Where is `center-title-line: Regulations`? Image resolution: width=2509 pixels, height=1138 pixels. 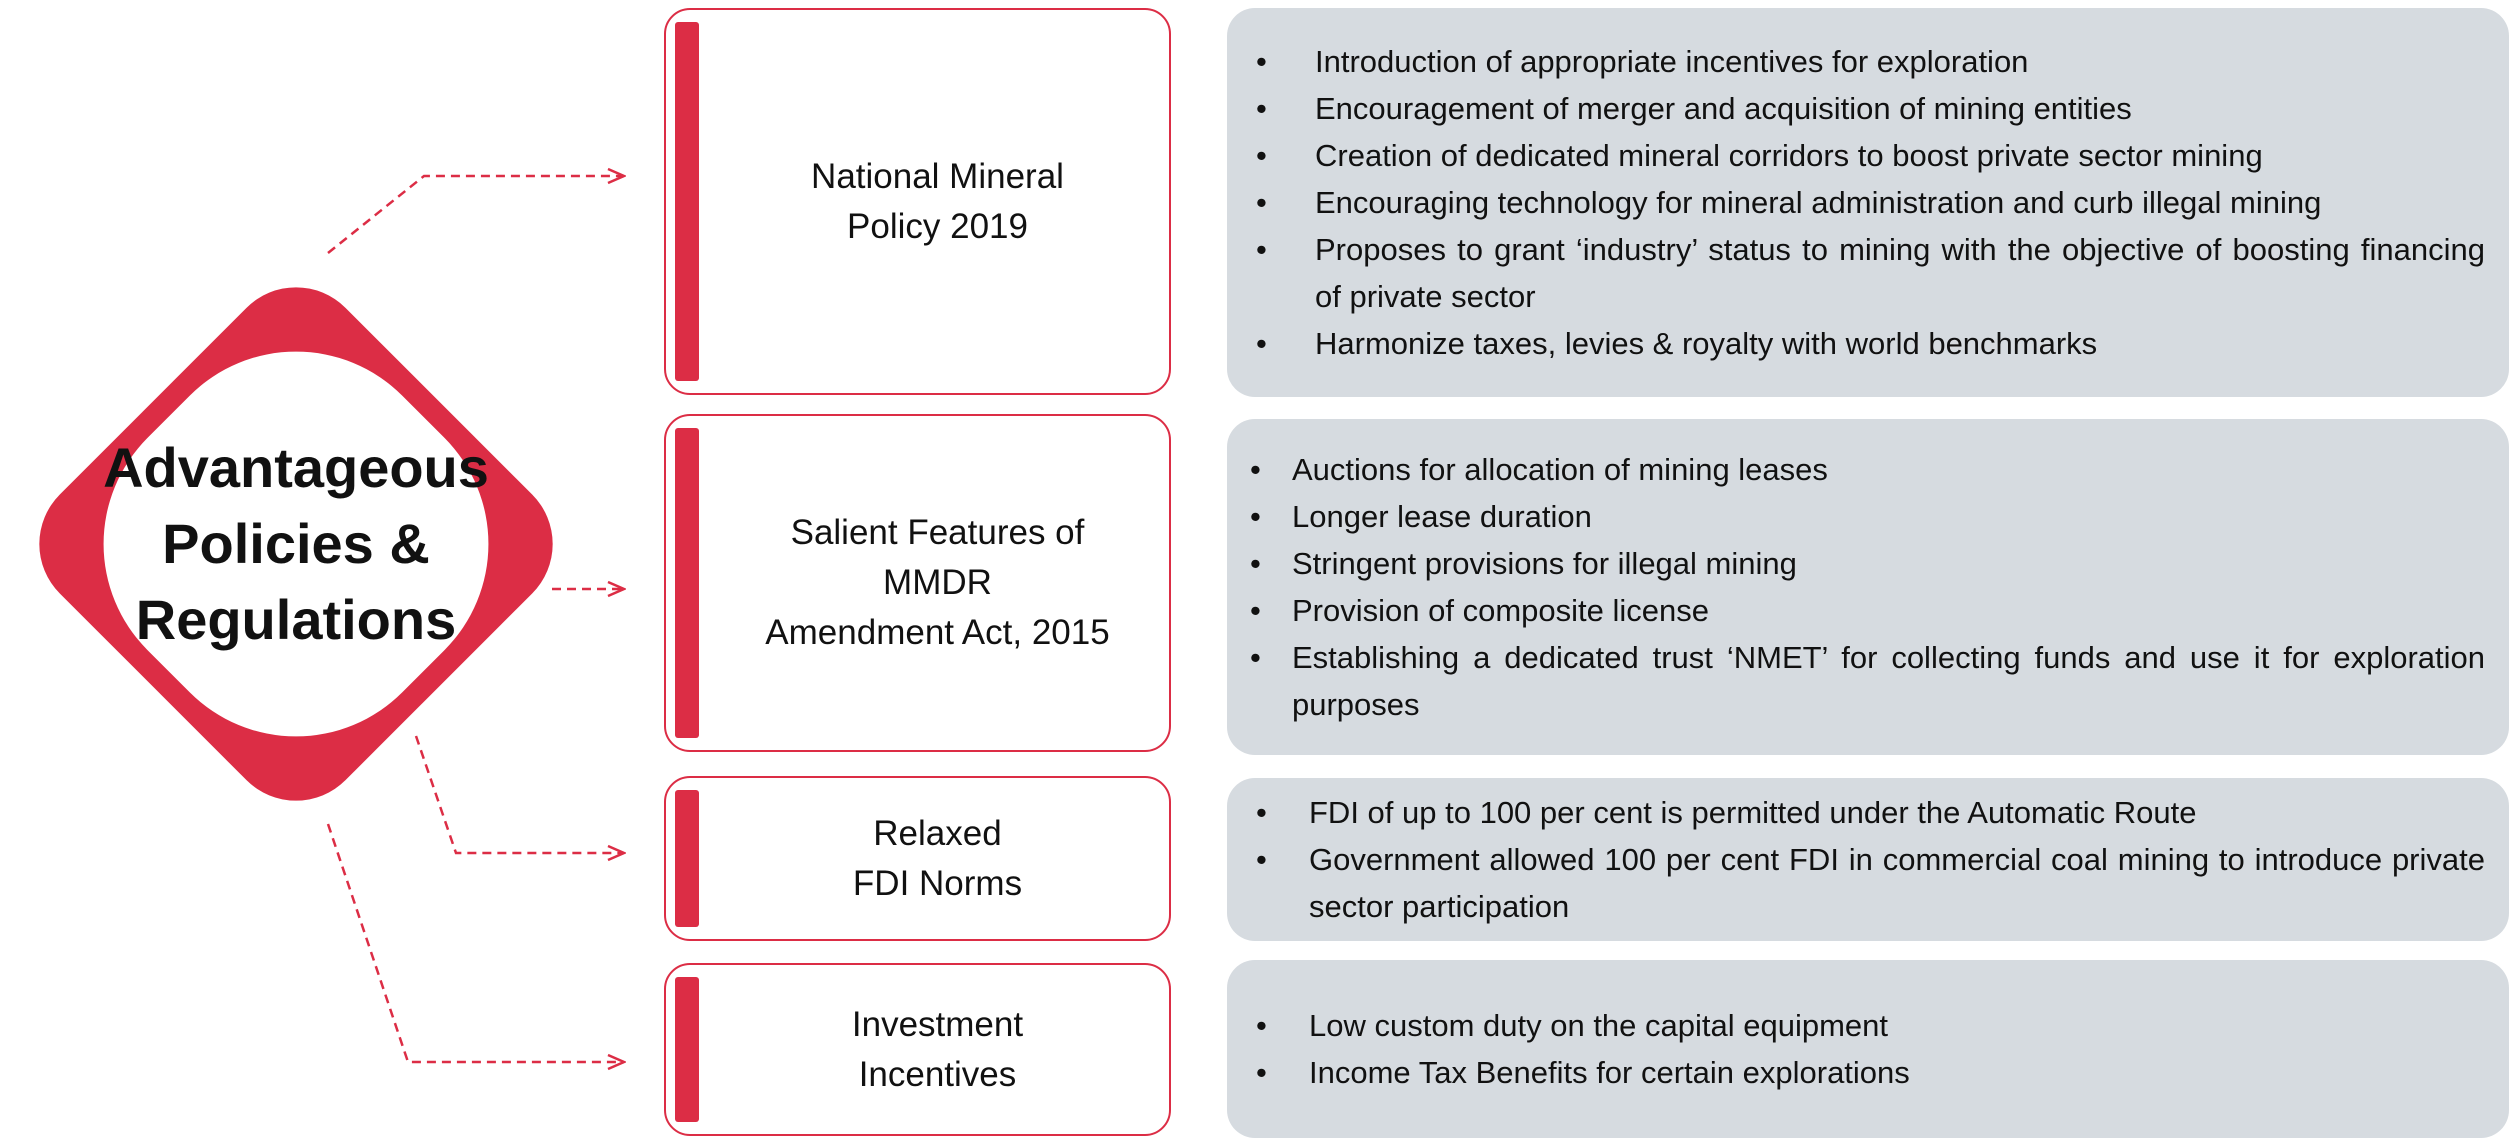
center-title-line: Regulations is located at coordinates (296, 619).